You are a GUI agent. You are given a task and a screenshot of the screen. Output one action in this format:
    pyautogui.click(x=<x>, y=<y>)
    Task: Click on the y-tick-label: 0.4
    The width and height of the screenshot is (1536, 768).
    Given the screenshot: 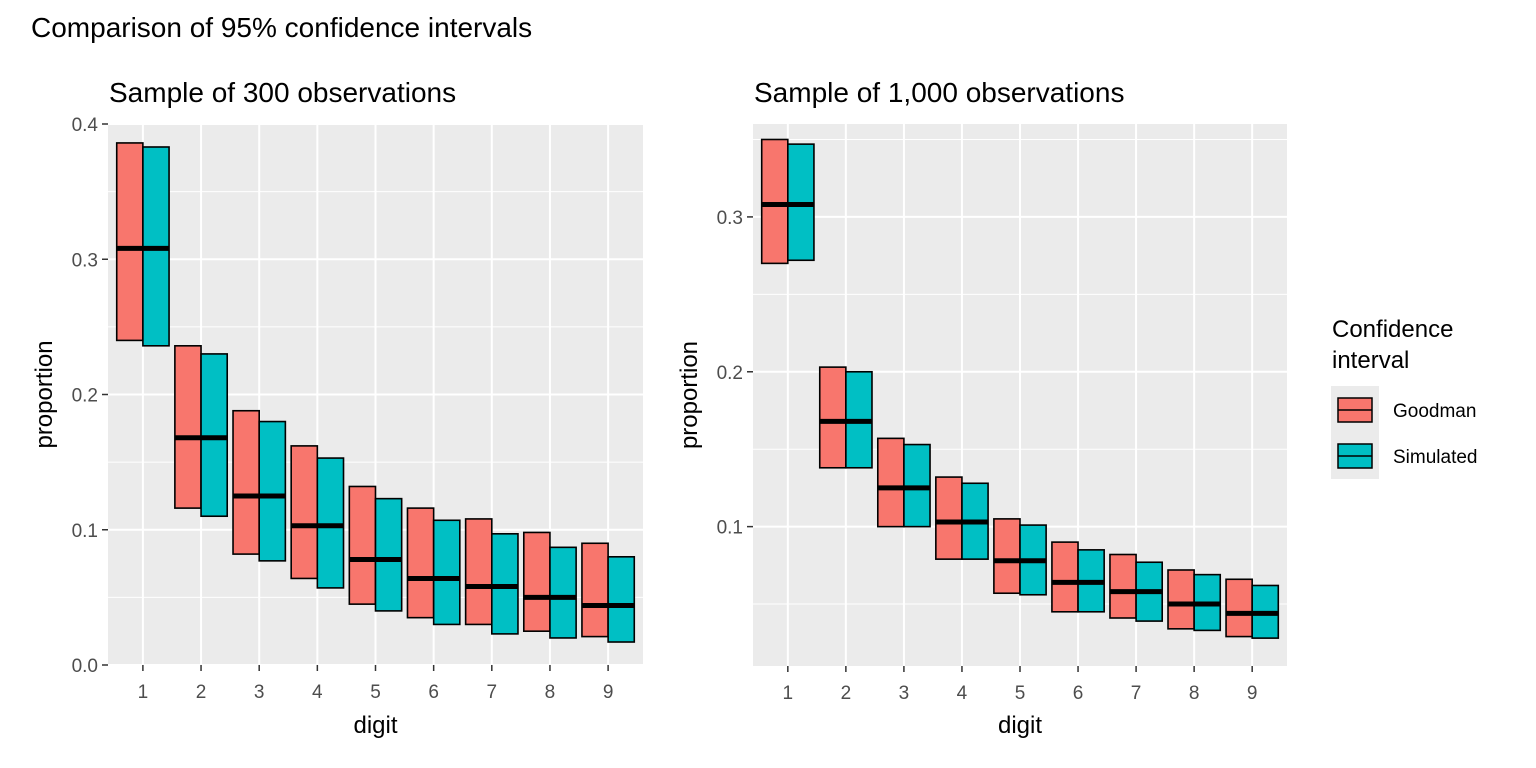 What is the action you would take?
    pyautogui.click(x=85, y=125)
    